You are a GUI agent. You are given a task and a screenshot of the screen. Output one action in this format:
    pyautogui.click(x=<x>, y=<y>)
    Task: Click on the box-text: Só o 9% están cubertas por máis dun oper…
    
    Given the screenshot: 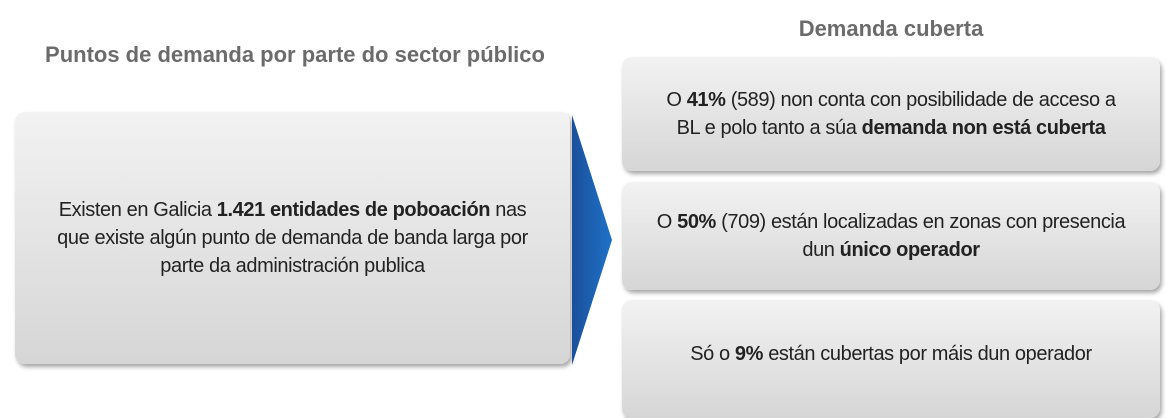 What is the action you would take?
    pyautogui.click(x=891, y=354)
    